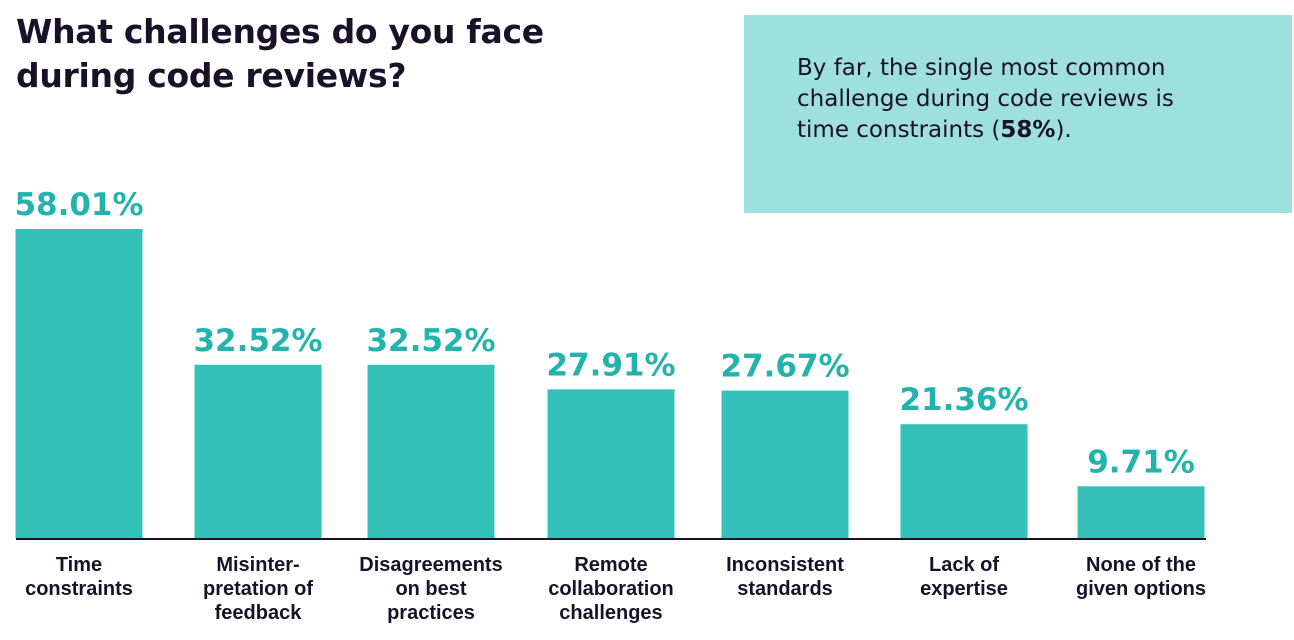 Image resolution: width=1294 pixels, height=640 pixels. I want to click on callout-highlight: 58%, so click(1028, 130).